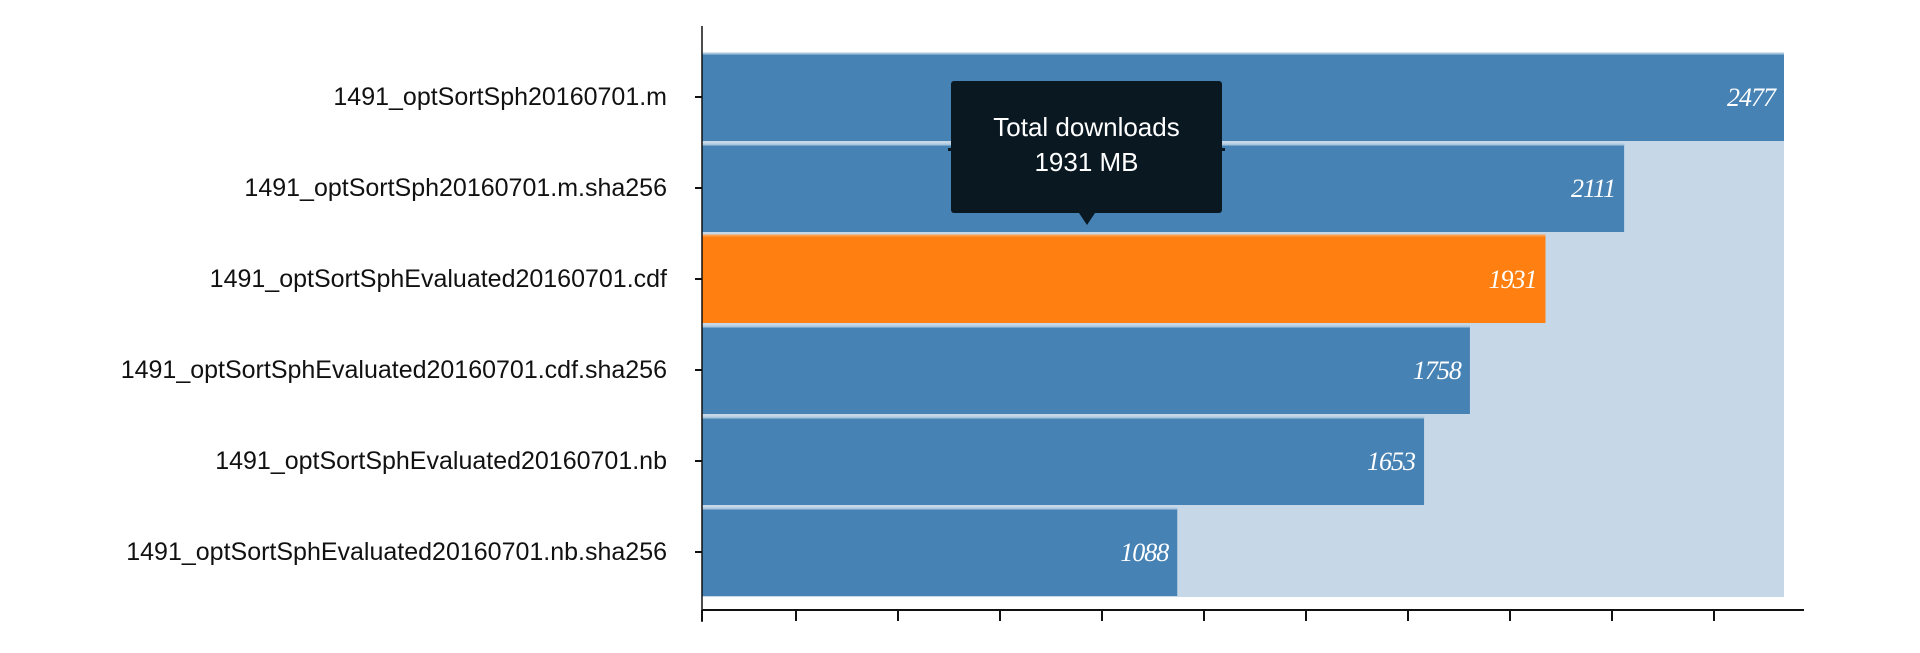 The image size is (1920, 653). Describe the element at coordinates (1144, 552) in the screenshot. I see `value-label: 1088` at that location.